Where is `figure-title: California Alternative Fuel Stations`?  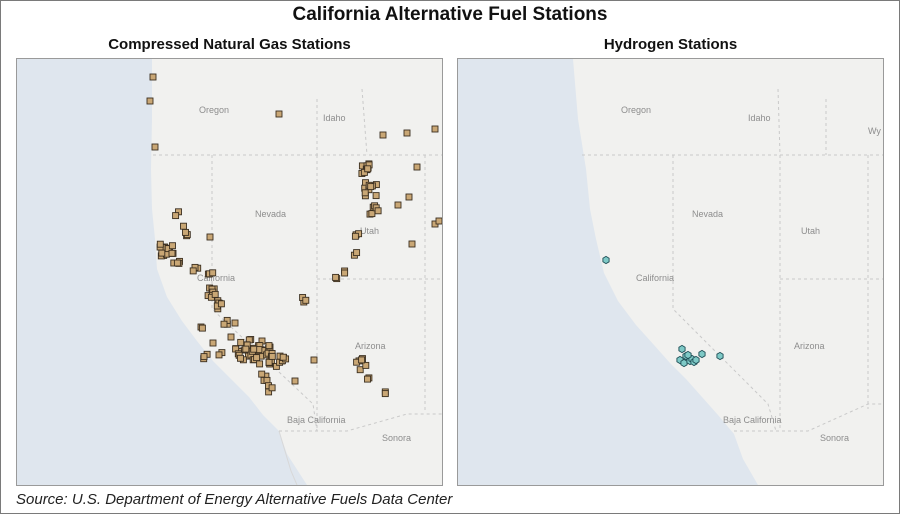 figure-title: California Alternative Fuel Stations is located at coordinates (450, 14).